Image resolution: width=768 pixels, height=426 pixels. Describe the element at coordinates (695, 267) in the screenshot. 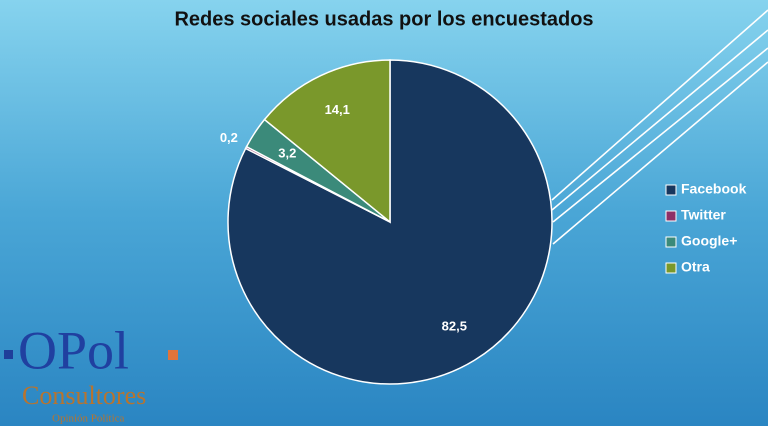

I see `legend-label: Otra` at that location.